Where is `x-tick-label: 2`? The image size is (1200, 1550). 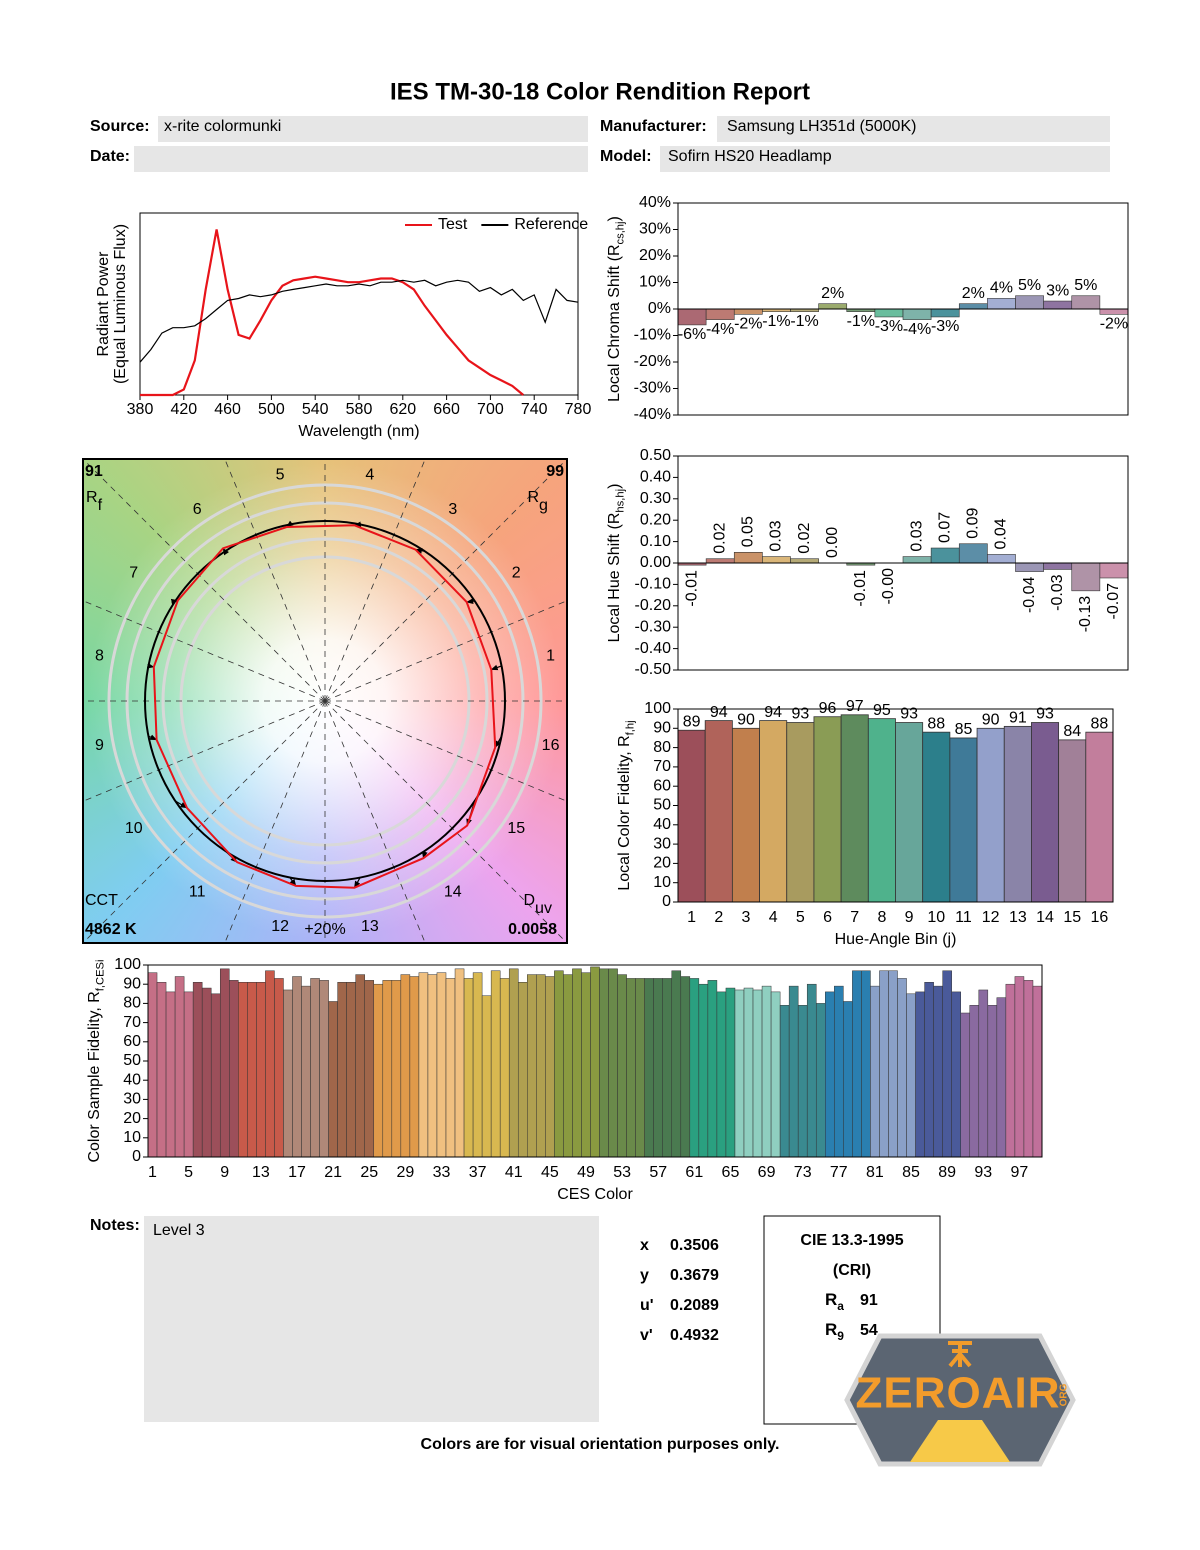 x-tick-label: 2 is located at coordinates (718, 917).